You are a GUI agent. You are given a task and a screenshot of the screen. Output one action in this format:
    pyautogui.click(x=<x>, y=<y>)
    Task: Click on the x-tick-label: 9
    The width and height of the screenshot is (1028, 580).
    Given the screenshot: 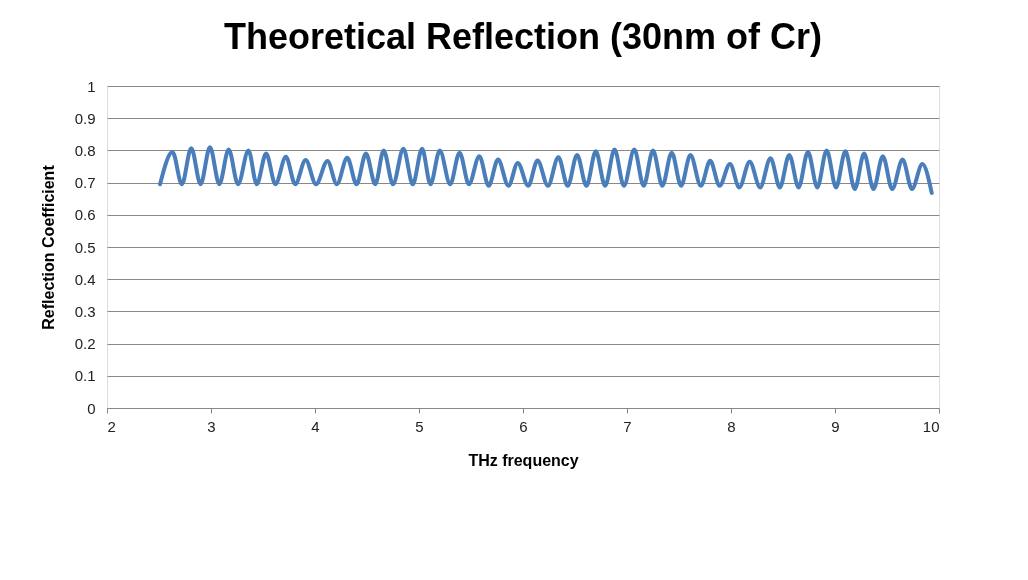 What is the action you would take?
    pyautogui.click(x=835, y=426)
    